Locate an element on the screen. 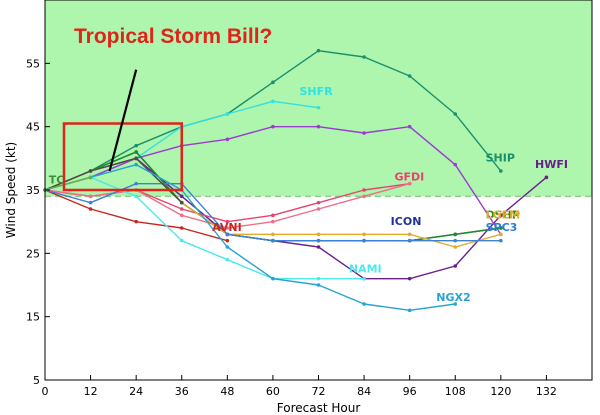  y-axis-label: Wind Speed (kt) is located at coordinates (11, 190).